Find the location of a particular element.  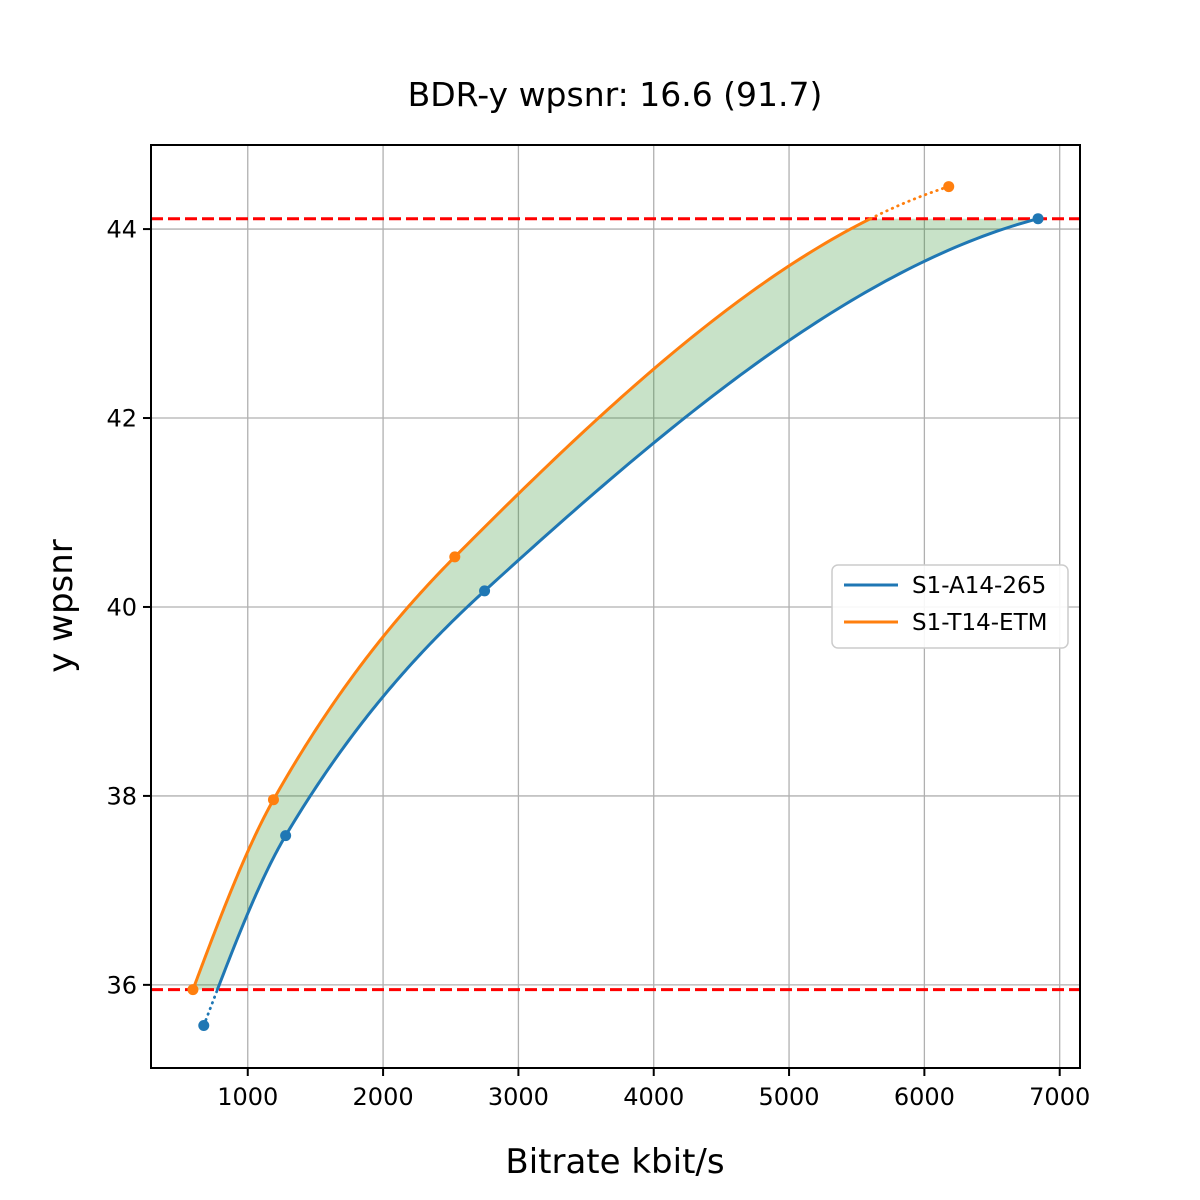

chart-title: BDR-y wpsnr: 16.6 (91.7) is located at coordinates (615, 94).